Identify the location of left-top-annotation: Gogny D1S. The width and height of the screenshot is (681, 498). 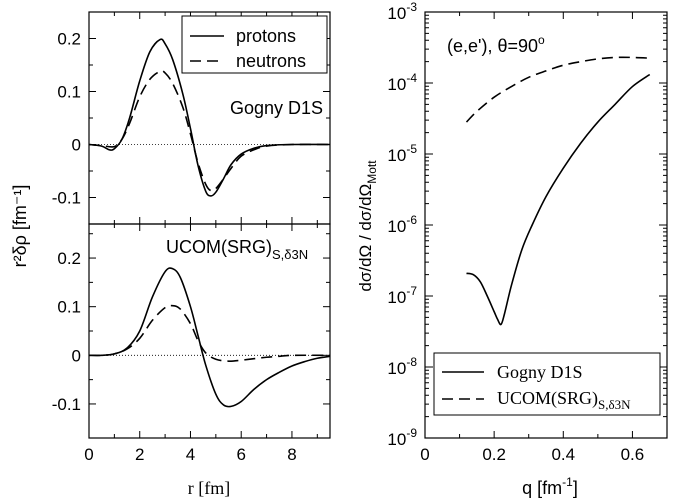
(276, 108).